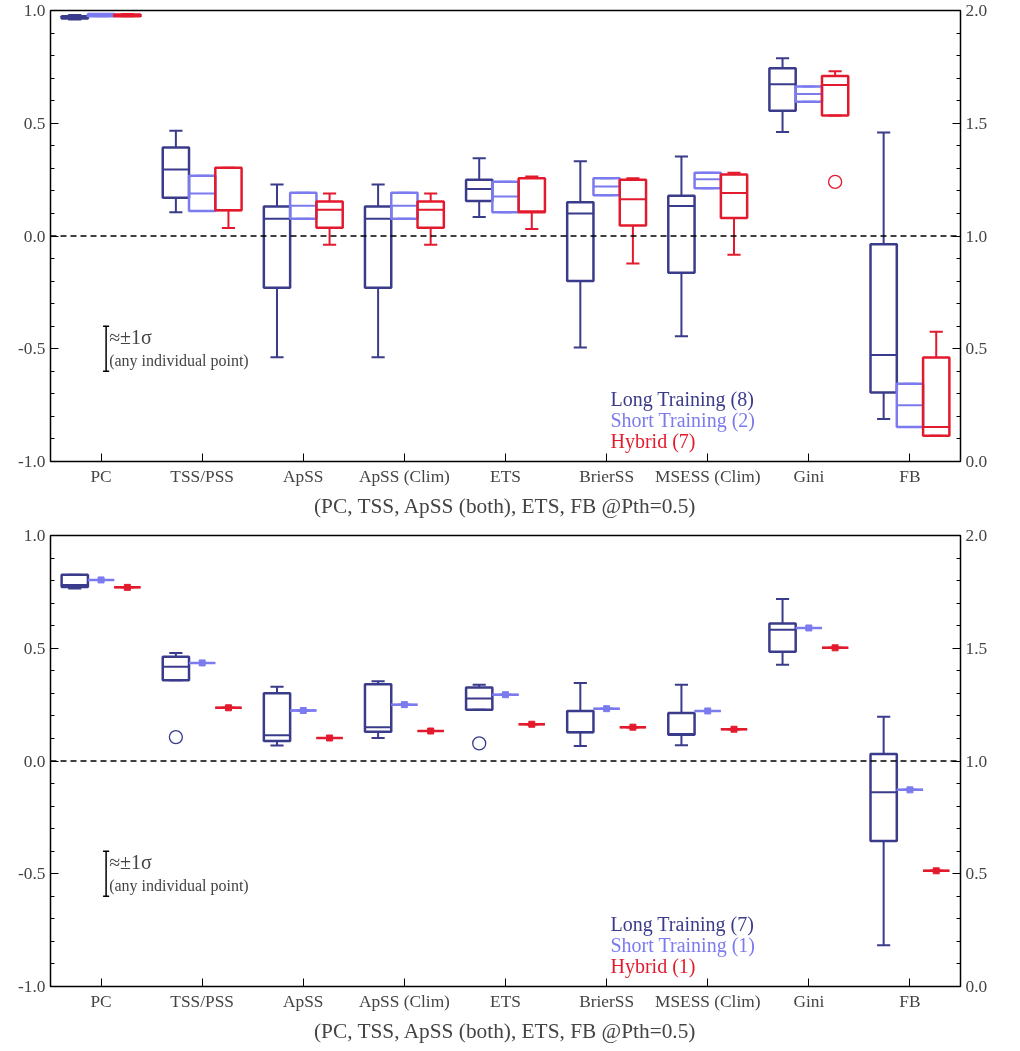 The image size is (1020, 1051). I want to click on text: Long Training (8), so click(682, 399).